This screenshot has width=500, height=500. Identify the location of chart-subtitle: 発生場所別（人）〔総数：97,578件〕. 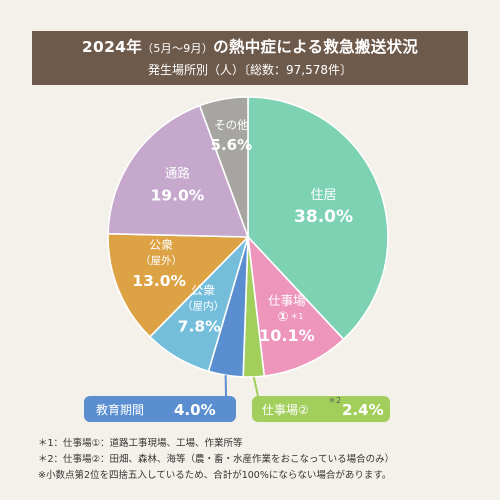
(250, 70).